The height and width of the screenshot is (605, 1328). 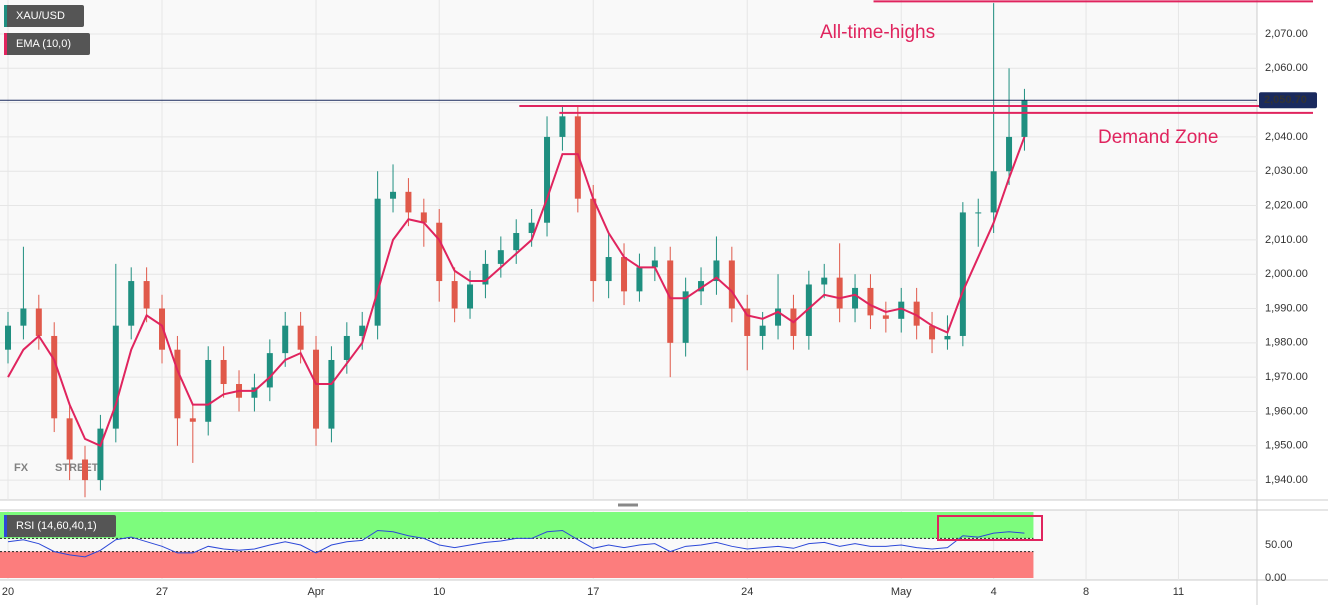 What do you see at coordinates (56, 526) in the screenshot?
I see `legend-label: RSI (14,60,40,1)` at bounding box center [56, 526].